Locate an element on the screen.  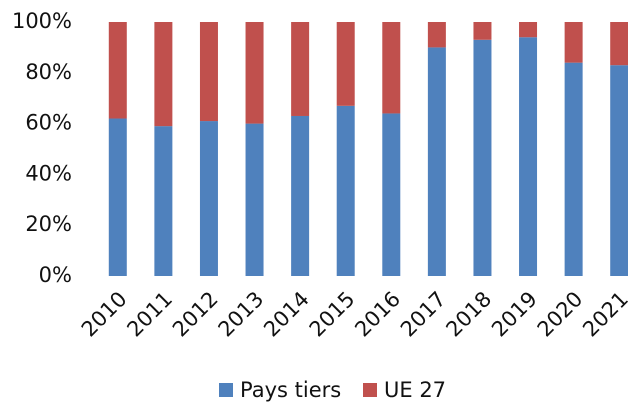
x-tick-label: 2017 is located at coordinates (423, 314).